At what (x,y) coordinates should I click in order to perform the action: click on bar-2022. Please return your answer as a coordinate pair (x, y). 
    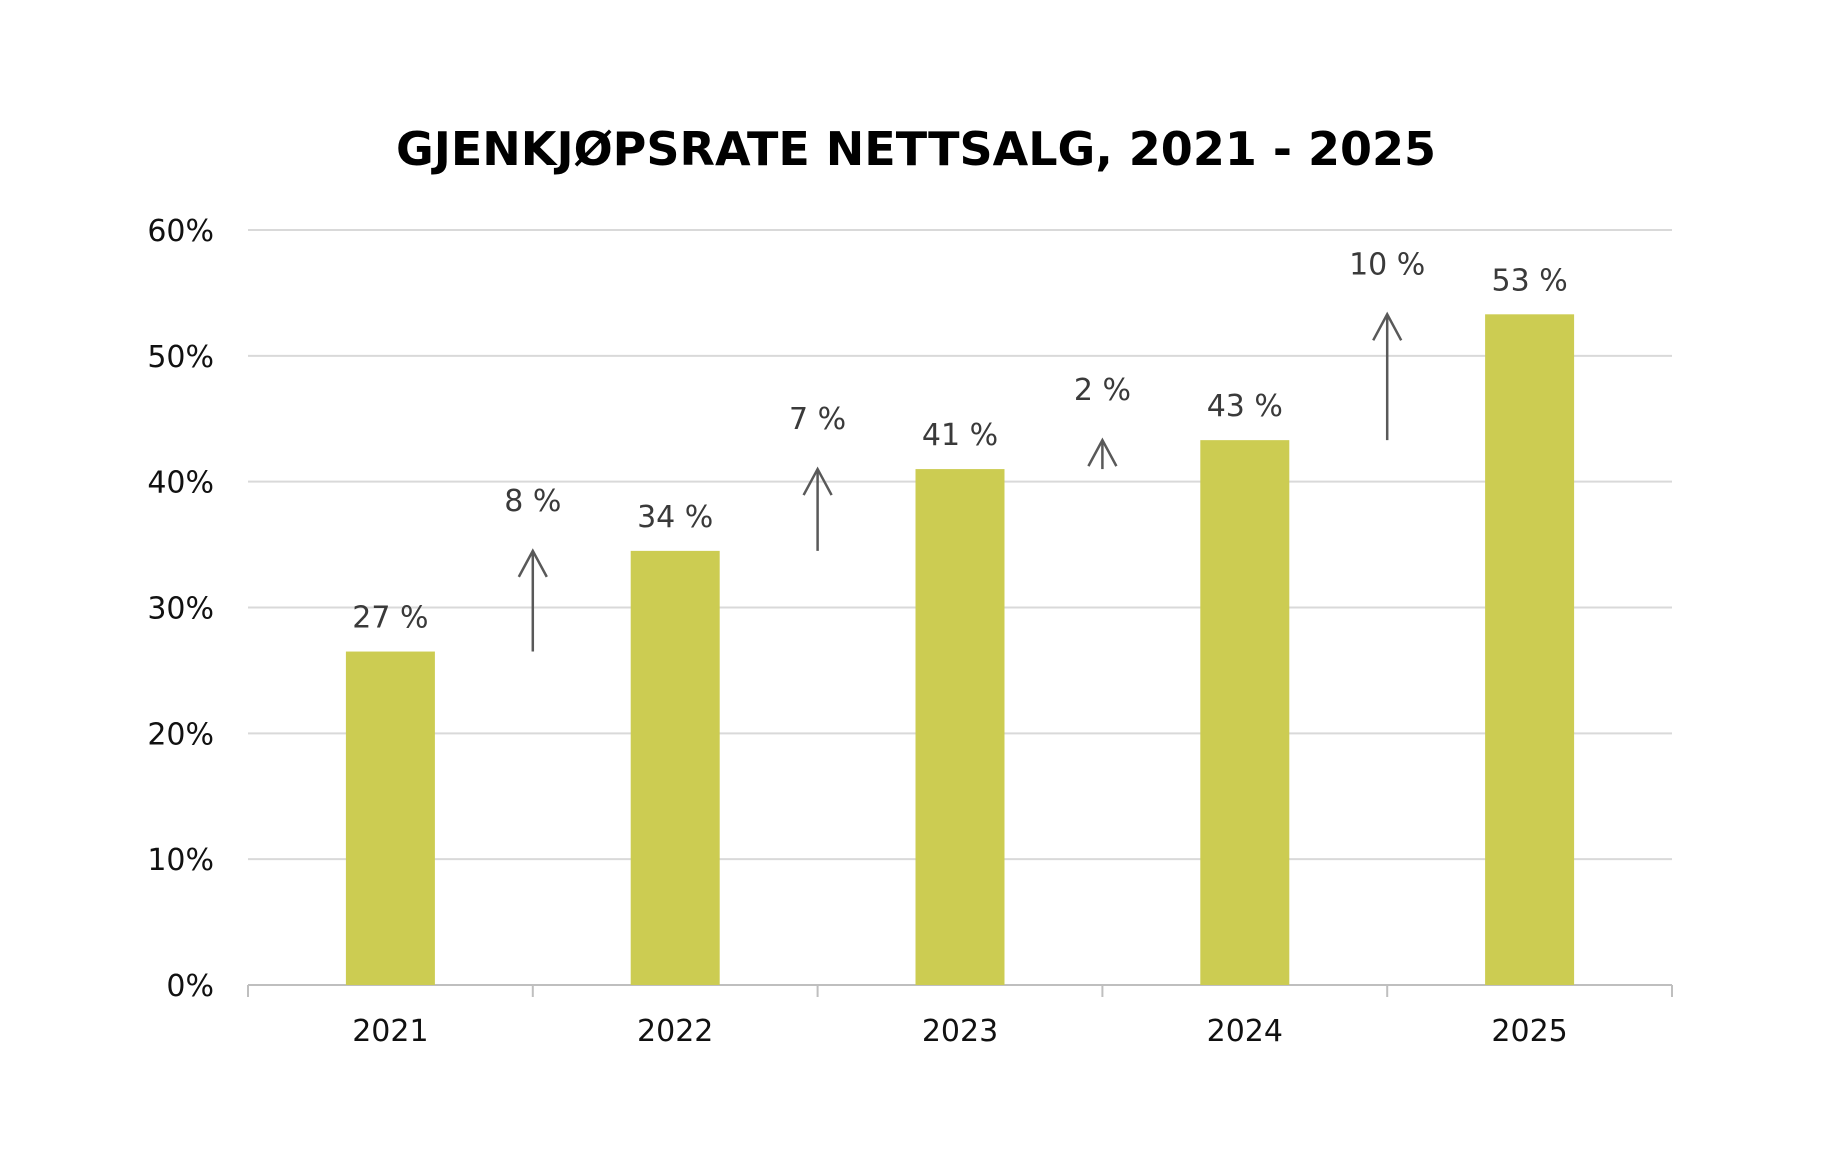
    Looking at the image, I should click on (675, 767).